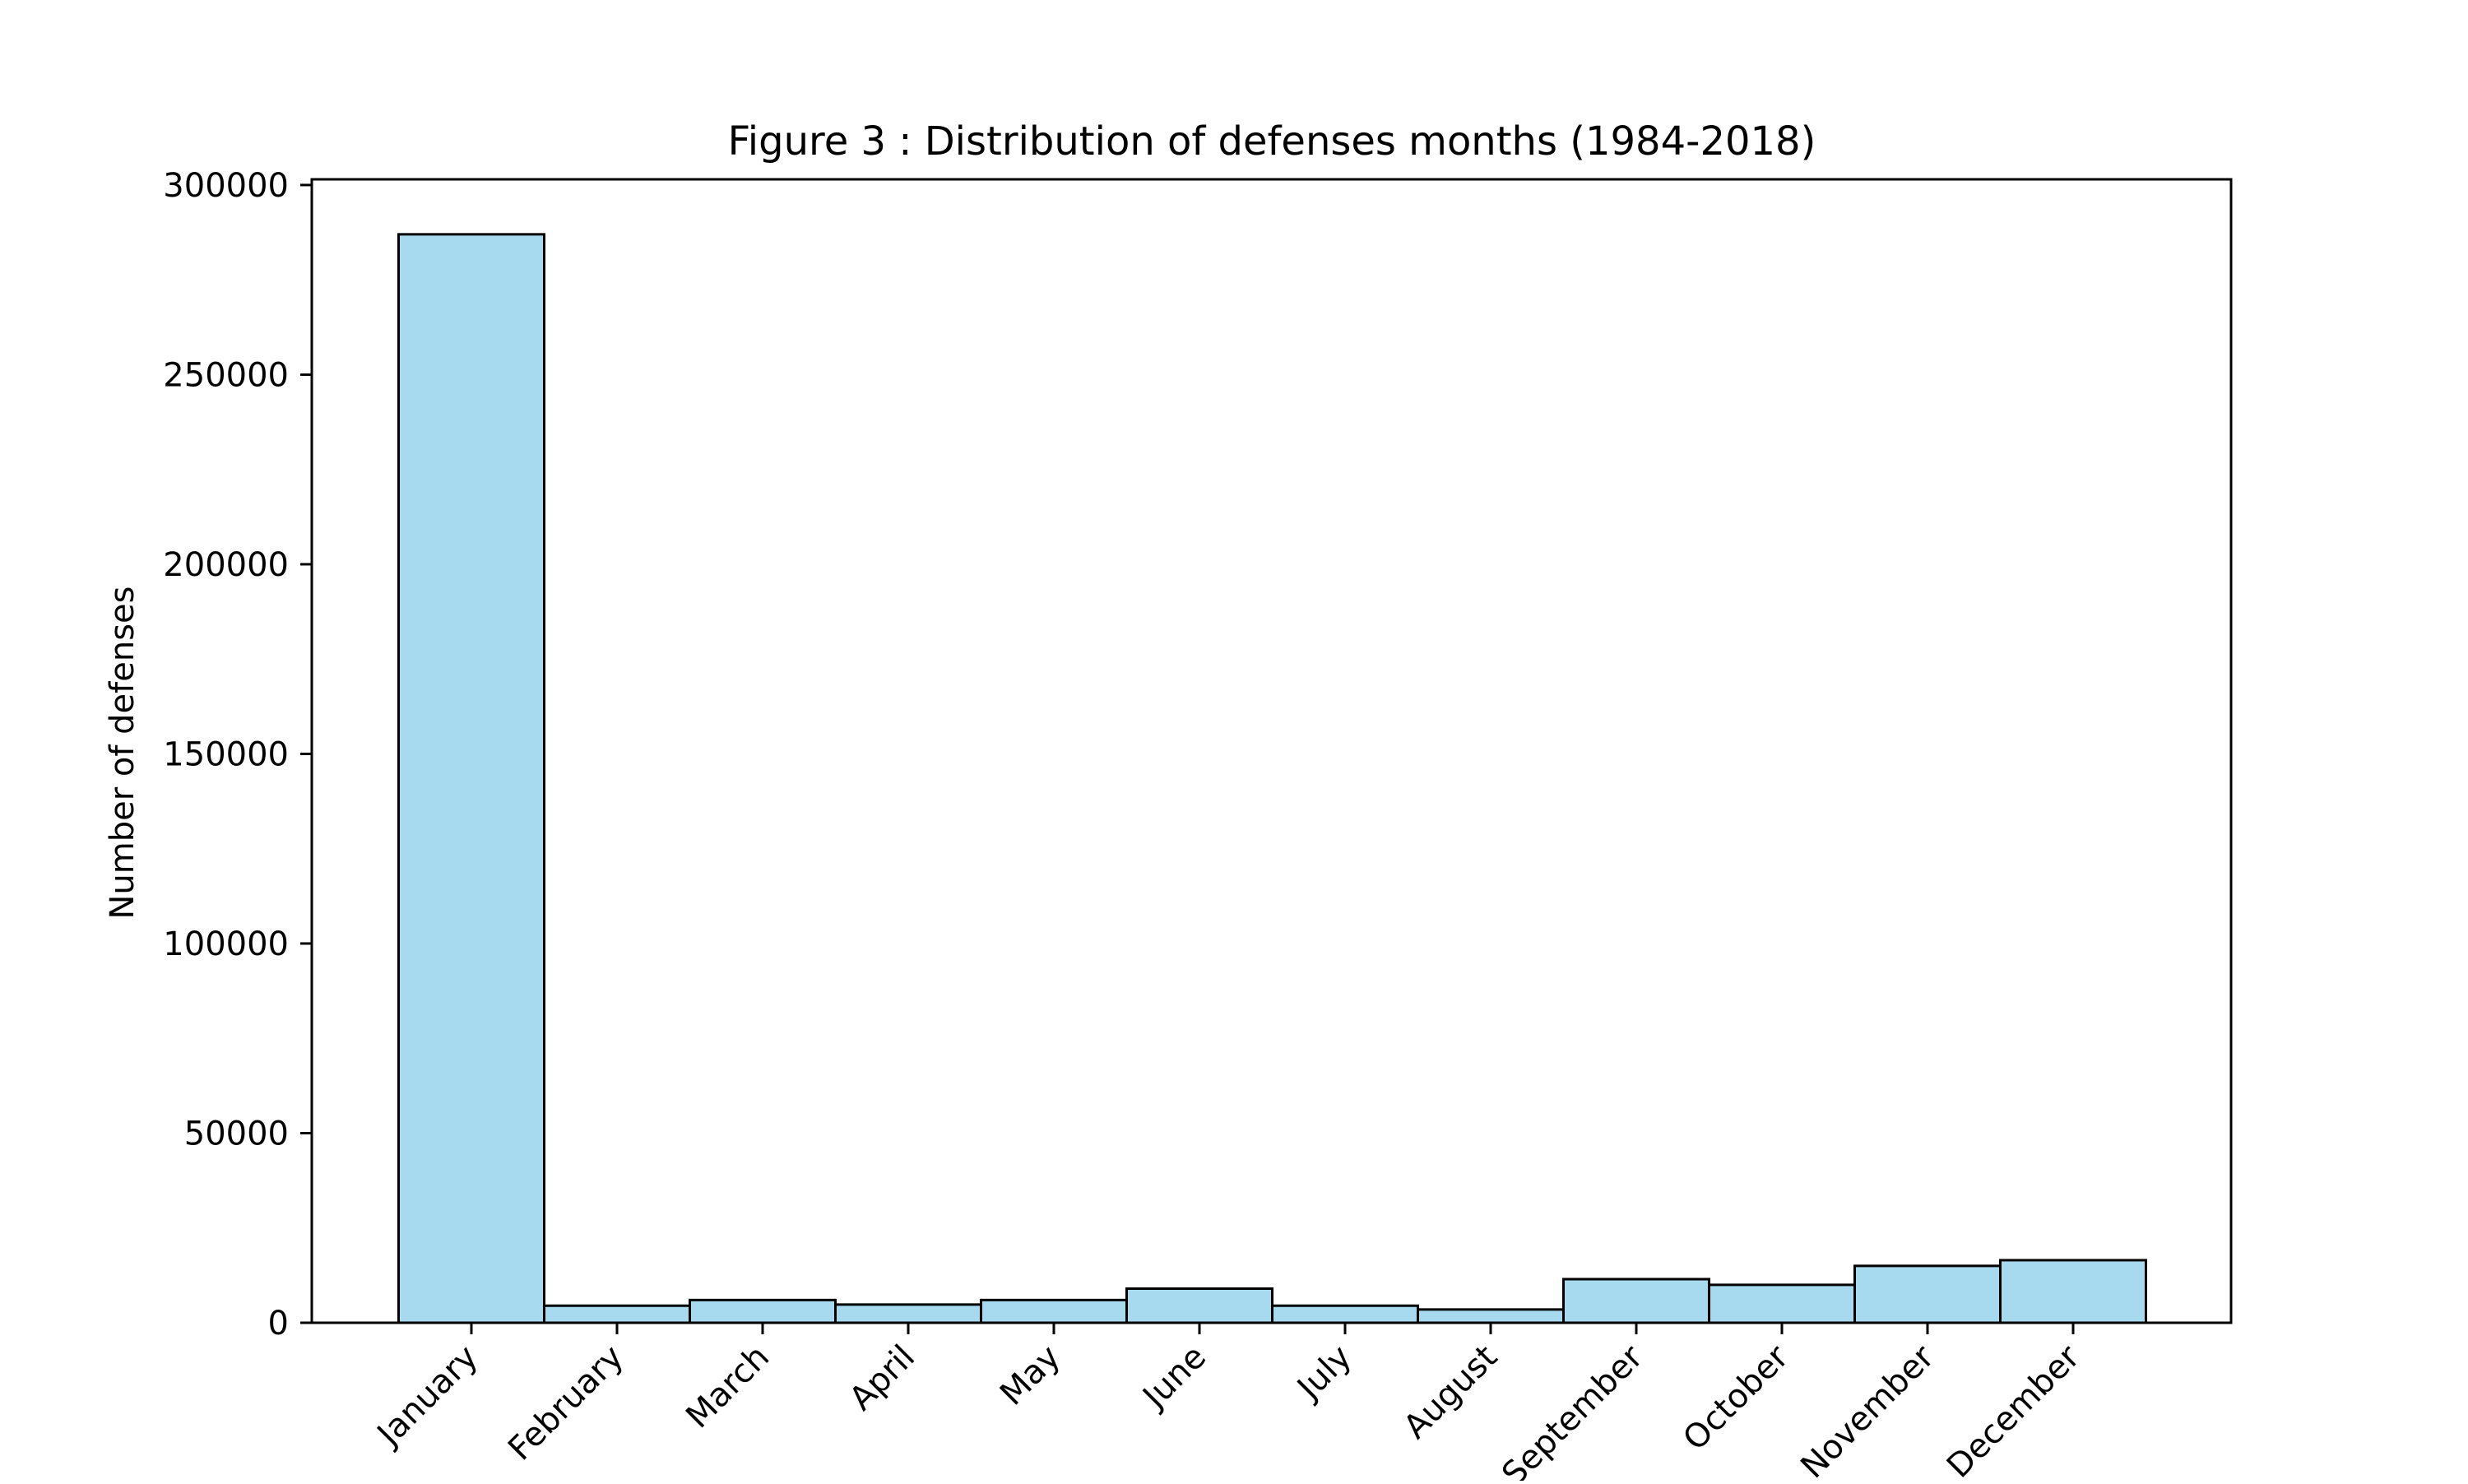  What do you see at coordinates (226, 375) in the screenshot?
I see `y-tick-label: 250000` at bounding box center [226, 375].